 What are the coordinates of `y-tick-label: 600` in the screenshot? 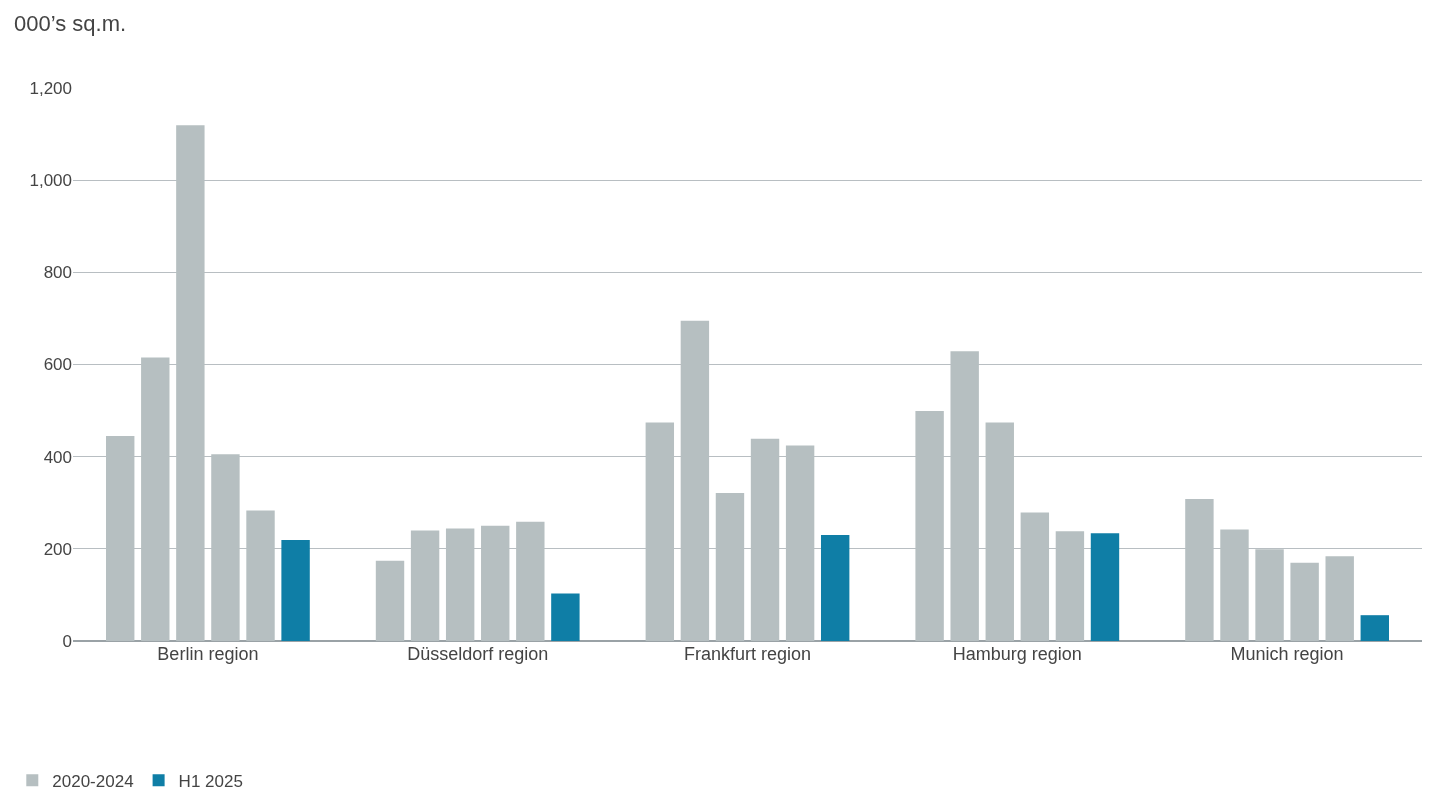 It's located at (57, 365).